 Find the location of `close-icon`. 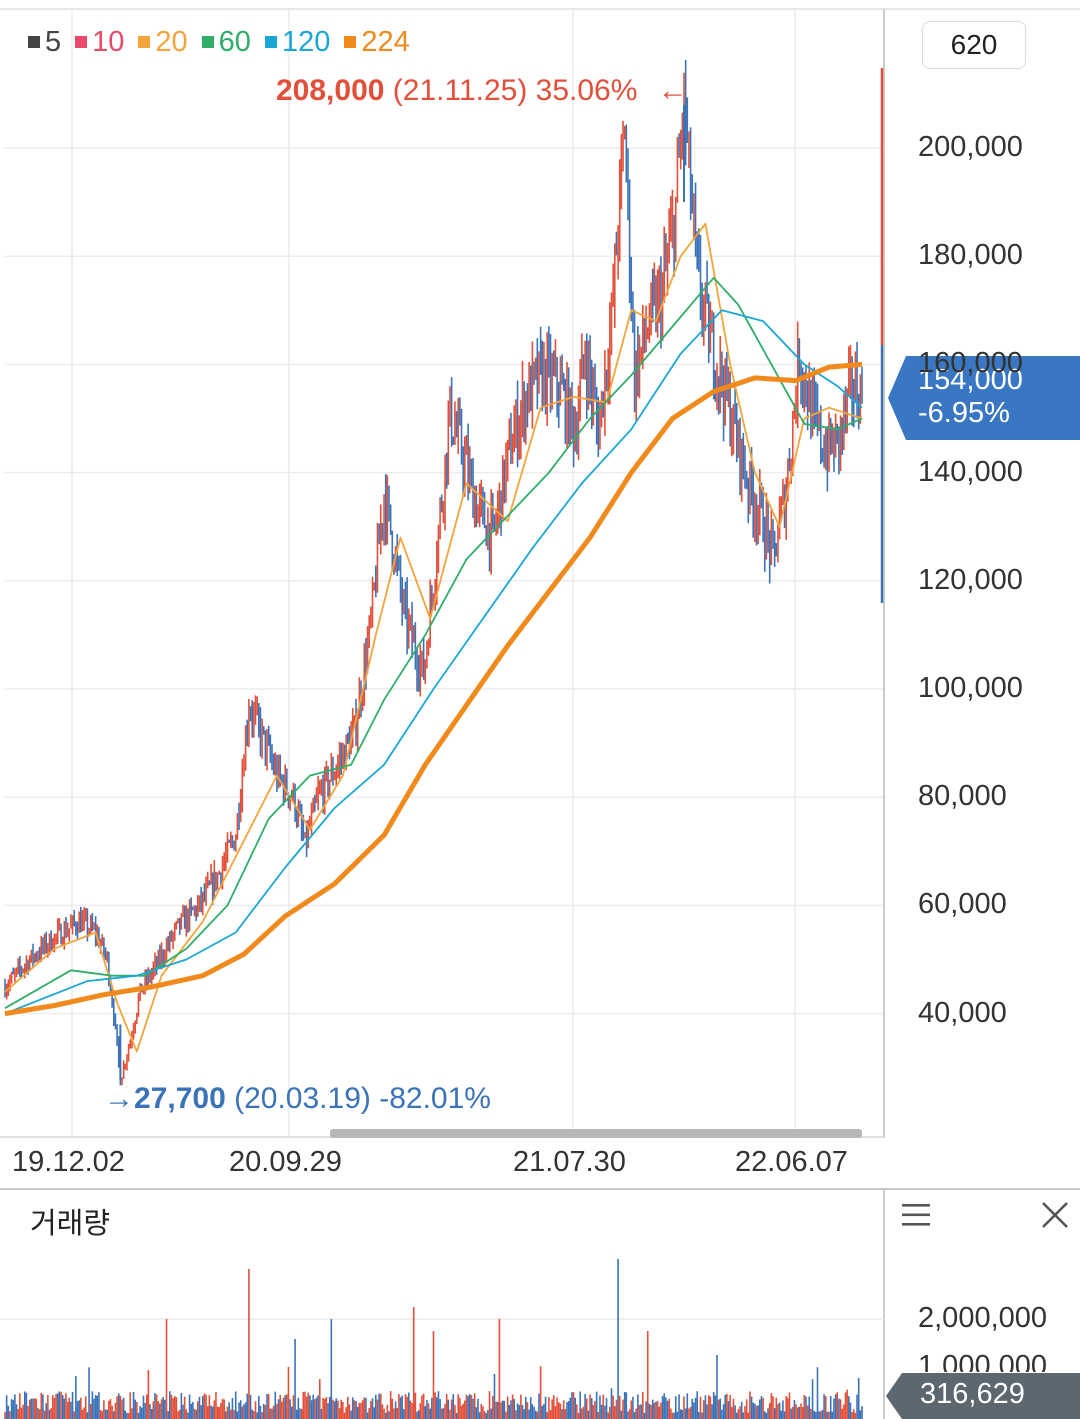

close-icon is located at coordinates (1055, 1215).